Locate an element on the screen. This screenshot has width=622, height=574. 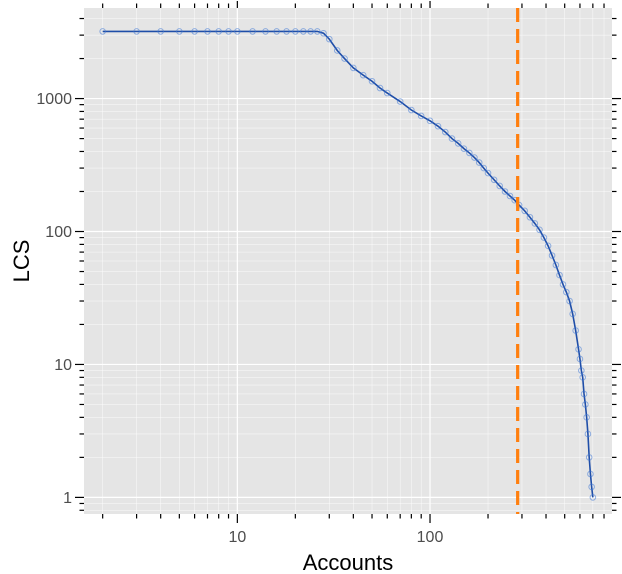
y-tick-label: 1 is located at coordinates (67, 498).